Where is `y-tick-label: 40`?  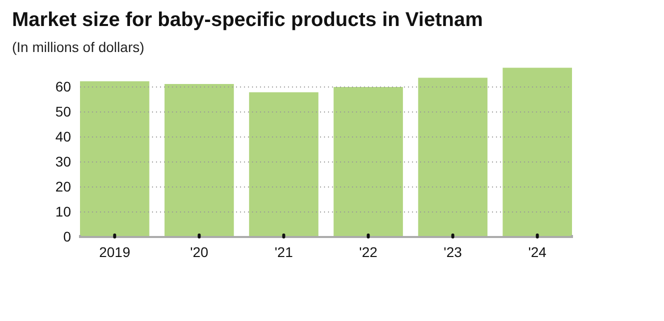 y-tick-label: 40 is located at coordinates (63, 136).